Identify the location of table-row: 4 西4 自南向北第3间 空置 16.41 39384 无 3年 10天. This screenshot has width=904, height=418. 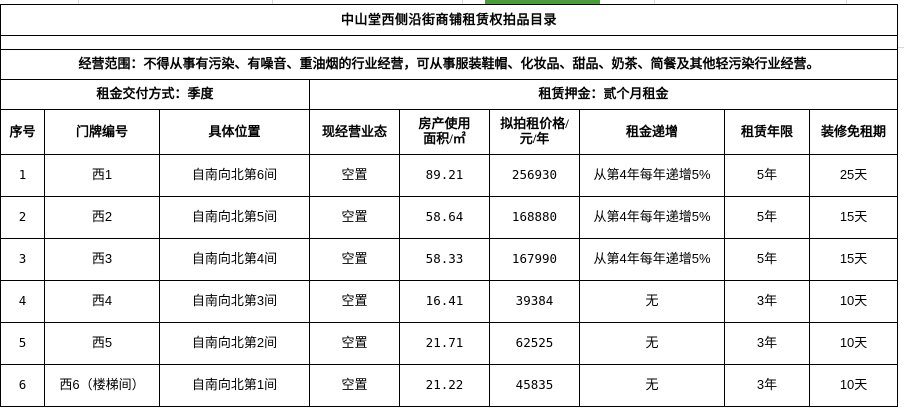
(449, 301).